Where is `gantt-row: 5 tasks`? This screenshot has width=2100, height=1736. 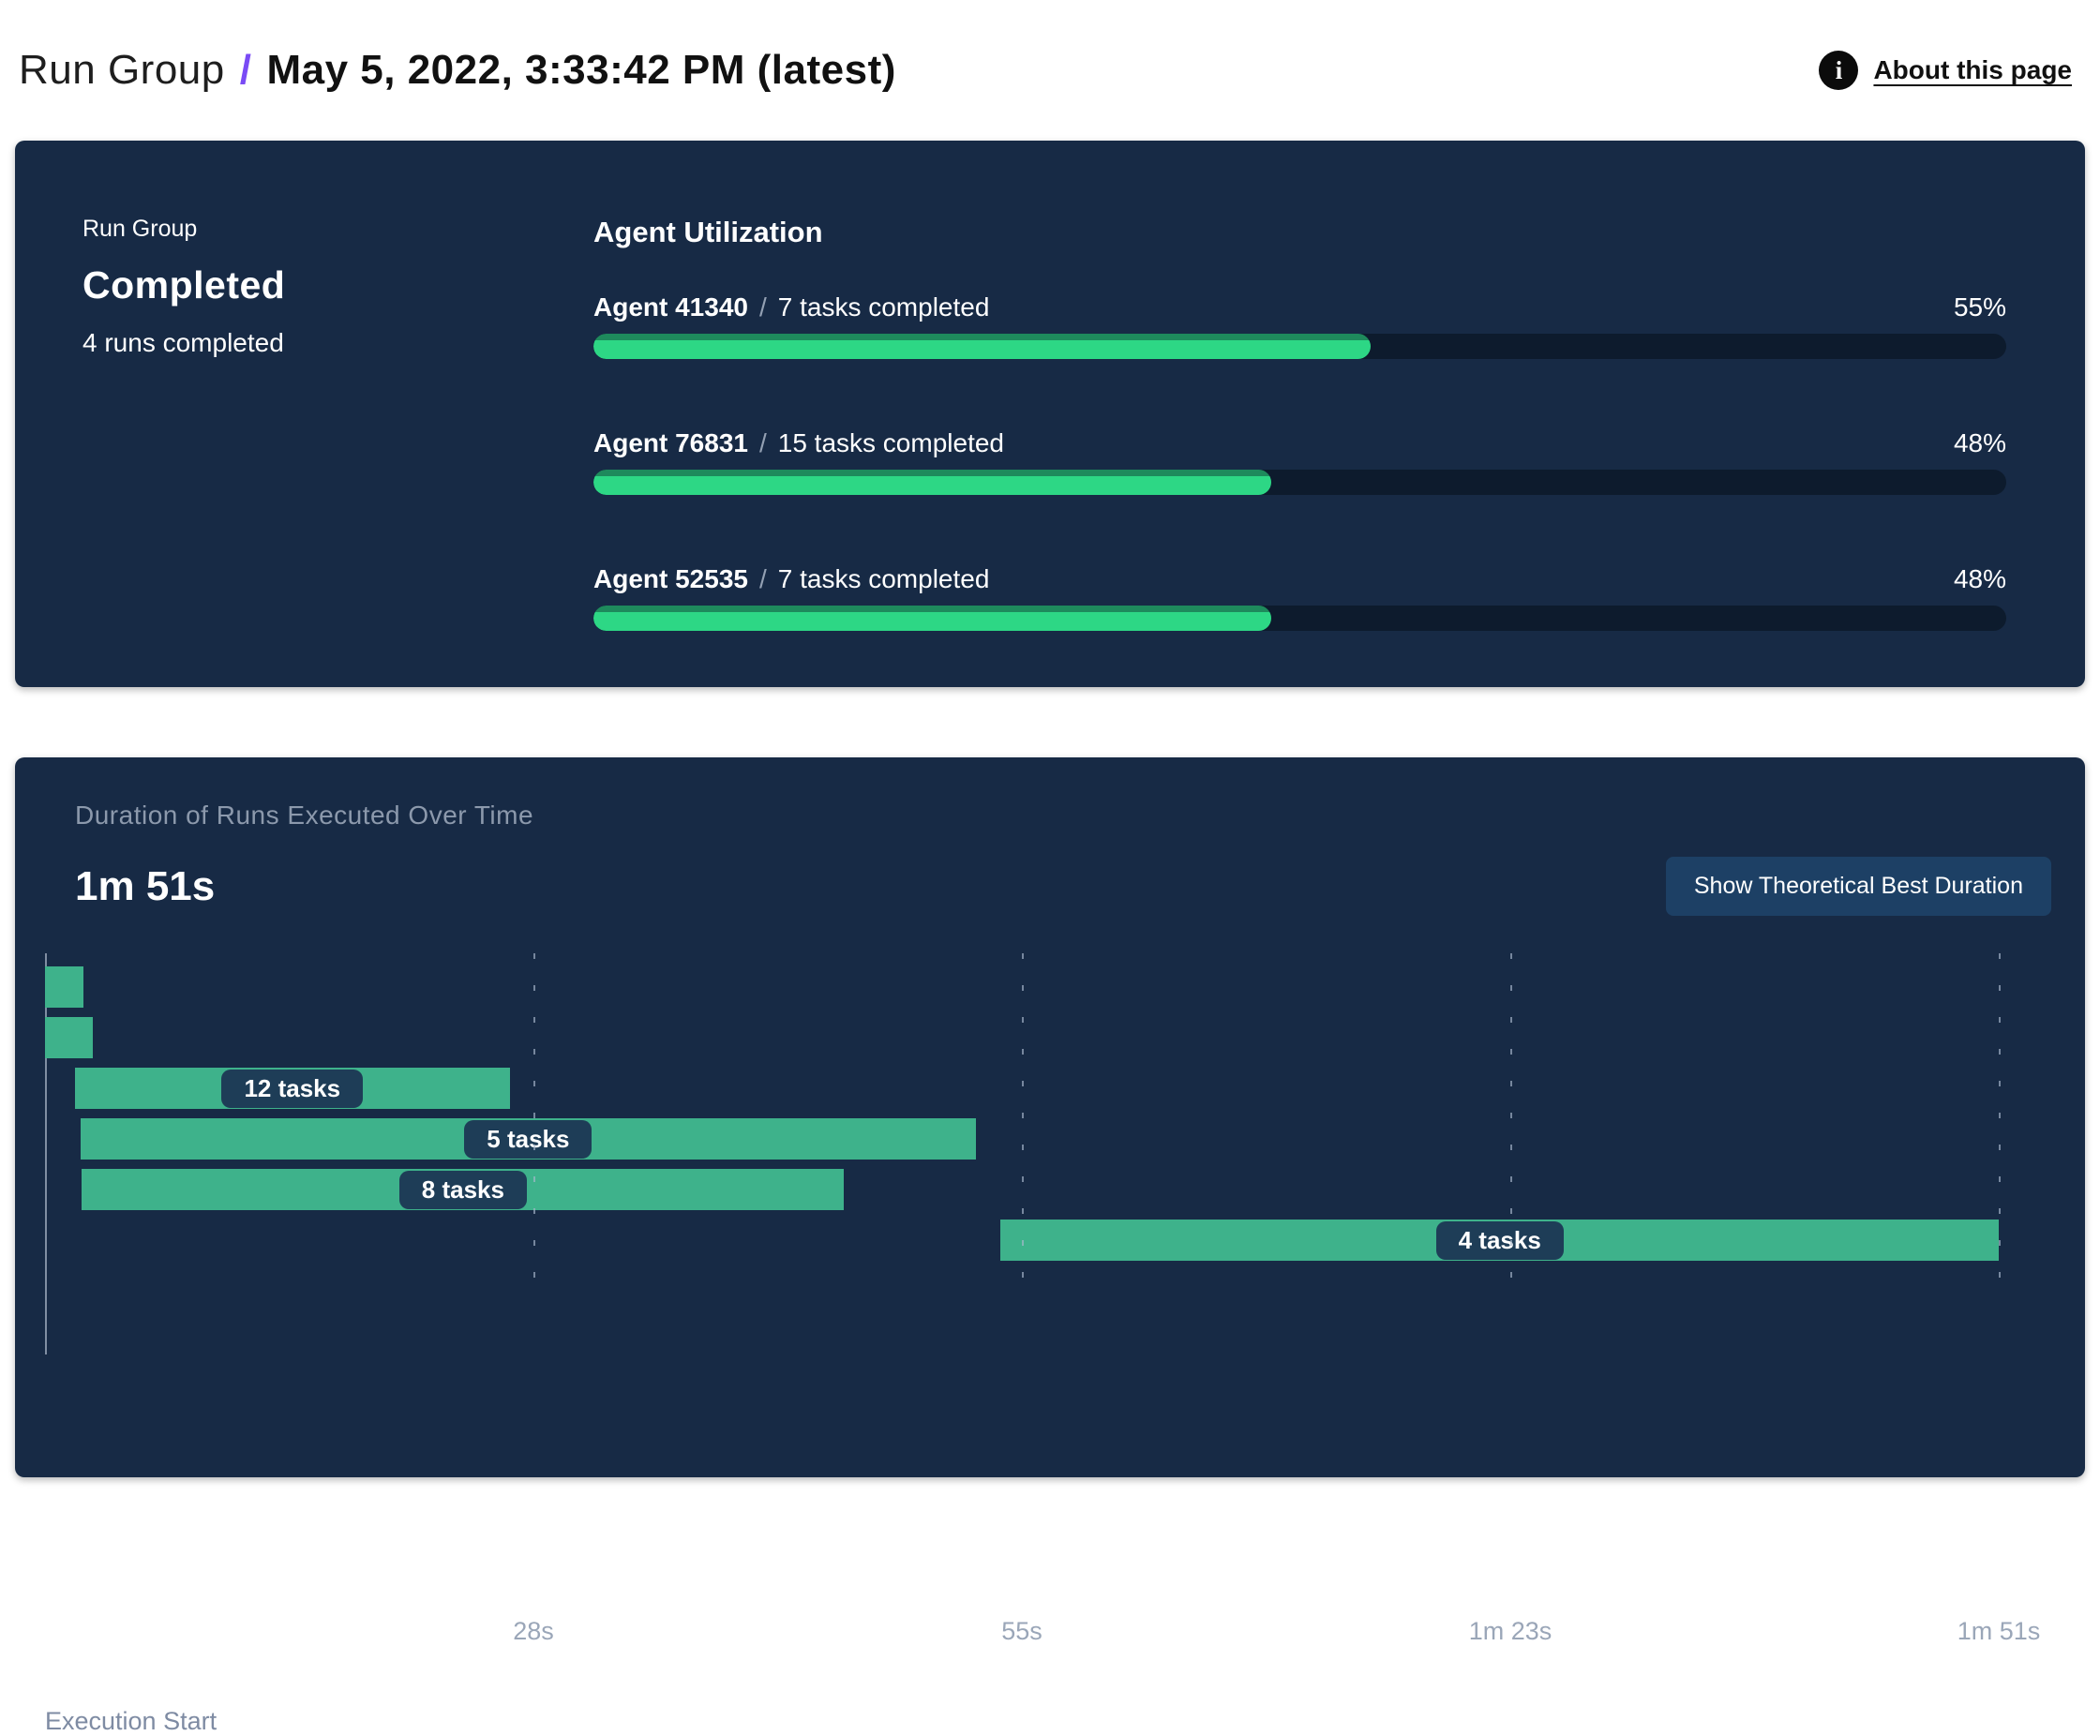 gantt-row: 5 tasks is located at coordinates (1022, 1139).